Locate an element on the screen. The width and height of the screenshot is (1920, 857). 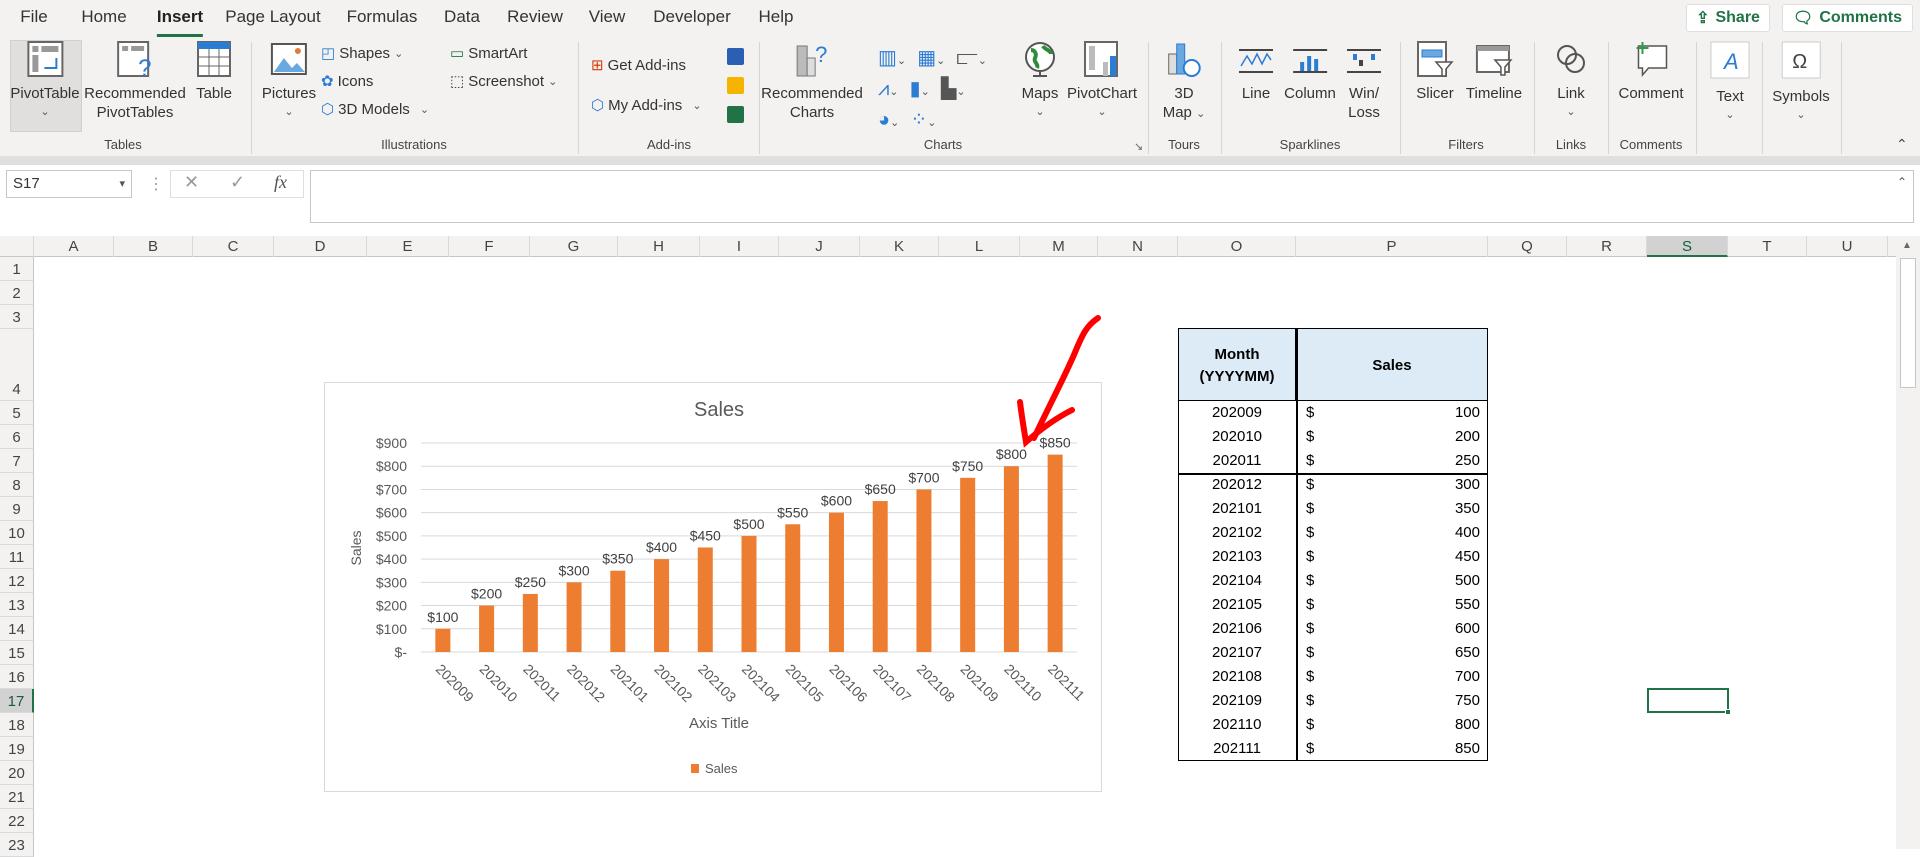
maps-button: Maps ⌄ is located at coordinates (1040, 81).